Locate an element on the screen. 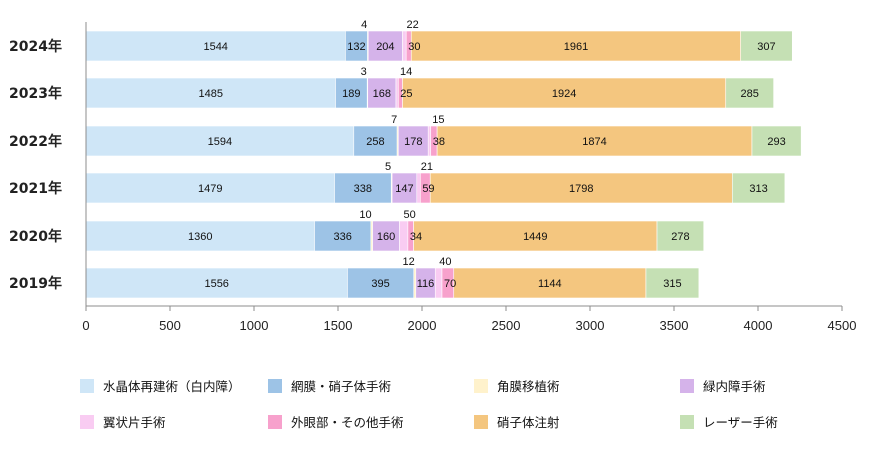 This screenshot has width=873, height=451. data-label: 59 is located at coordinates (428, 189).